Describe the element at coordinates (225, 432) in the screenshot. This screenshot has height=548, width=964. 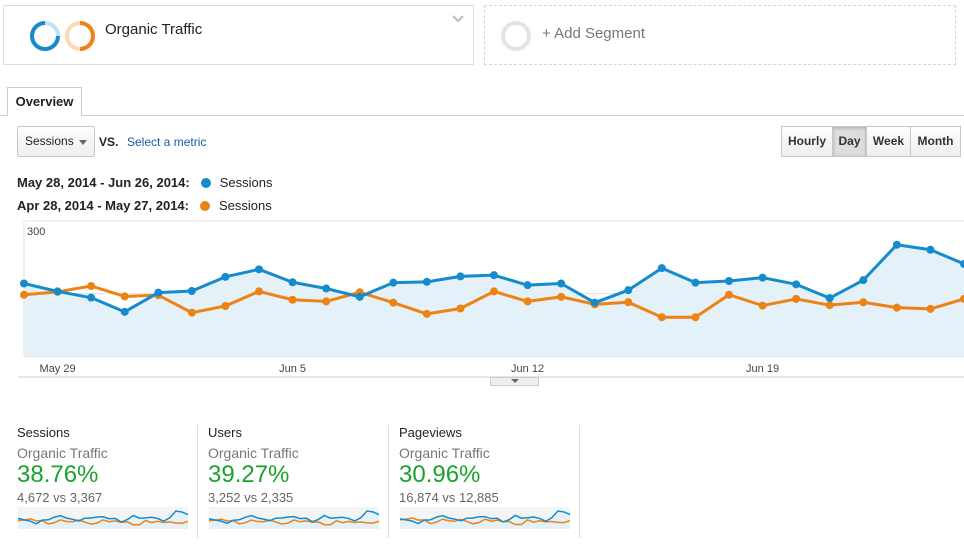
I see `scorecard-metric: Users` at that location.